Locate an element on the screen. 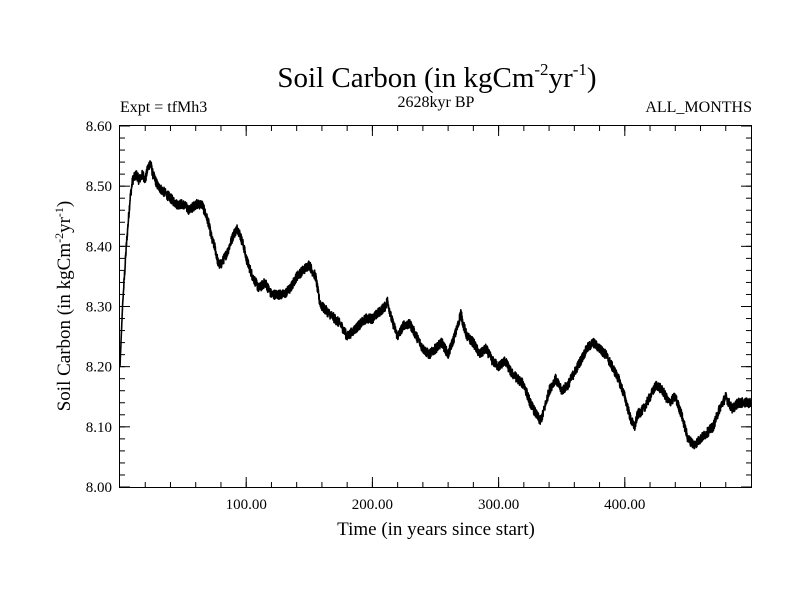 The image size is (800, 600). x-tick-label: 300.00 is located at coordinates (498, 505).